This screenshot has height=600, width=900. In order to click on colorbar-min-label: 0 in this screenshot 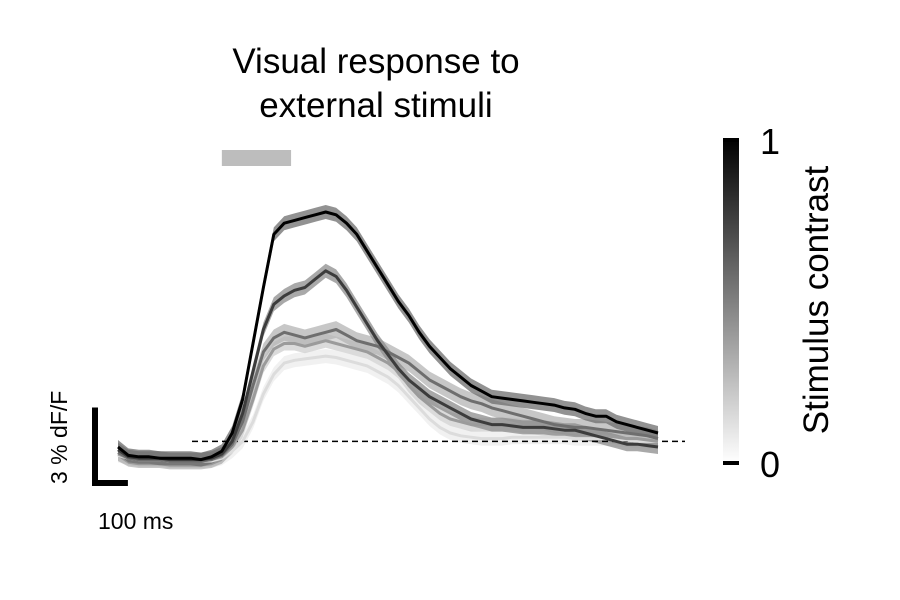, I will do `click(770, 464)`.